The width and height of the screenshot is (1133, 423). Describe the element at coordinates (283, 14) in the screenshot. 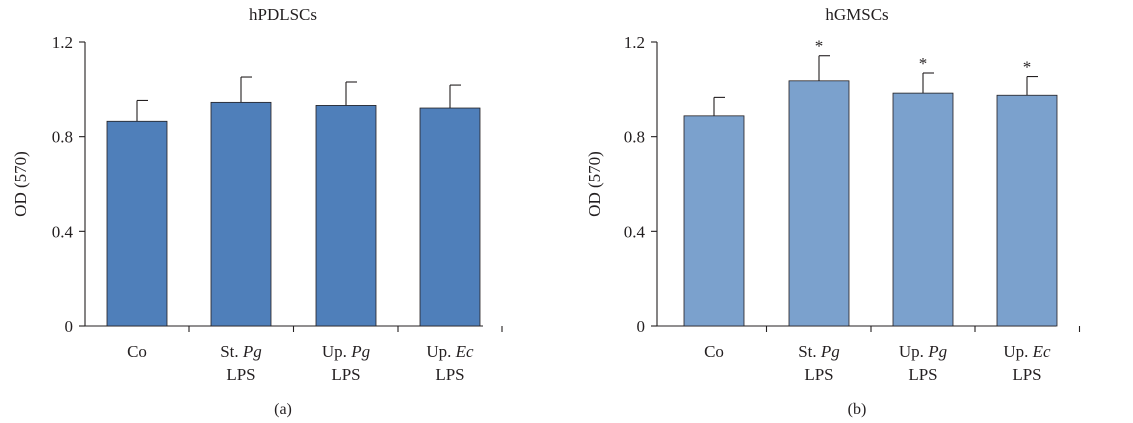

I see `chart-title: hPDLSCs` at that location.